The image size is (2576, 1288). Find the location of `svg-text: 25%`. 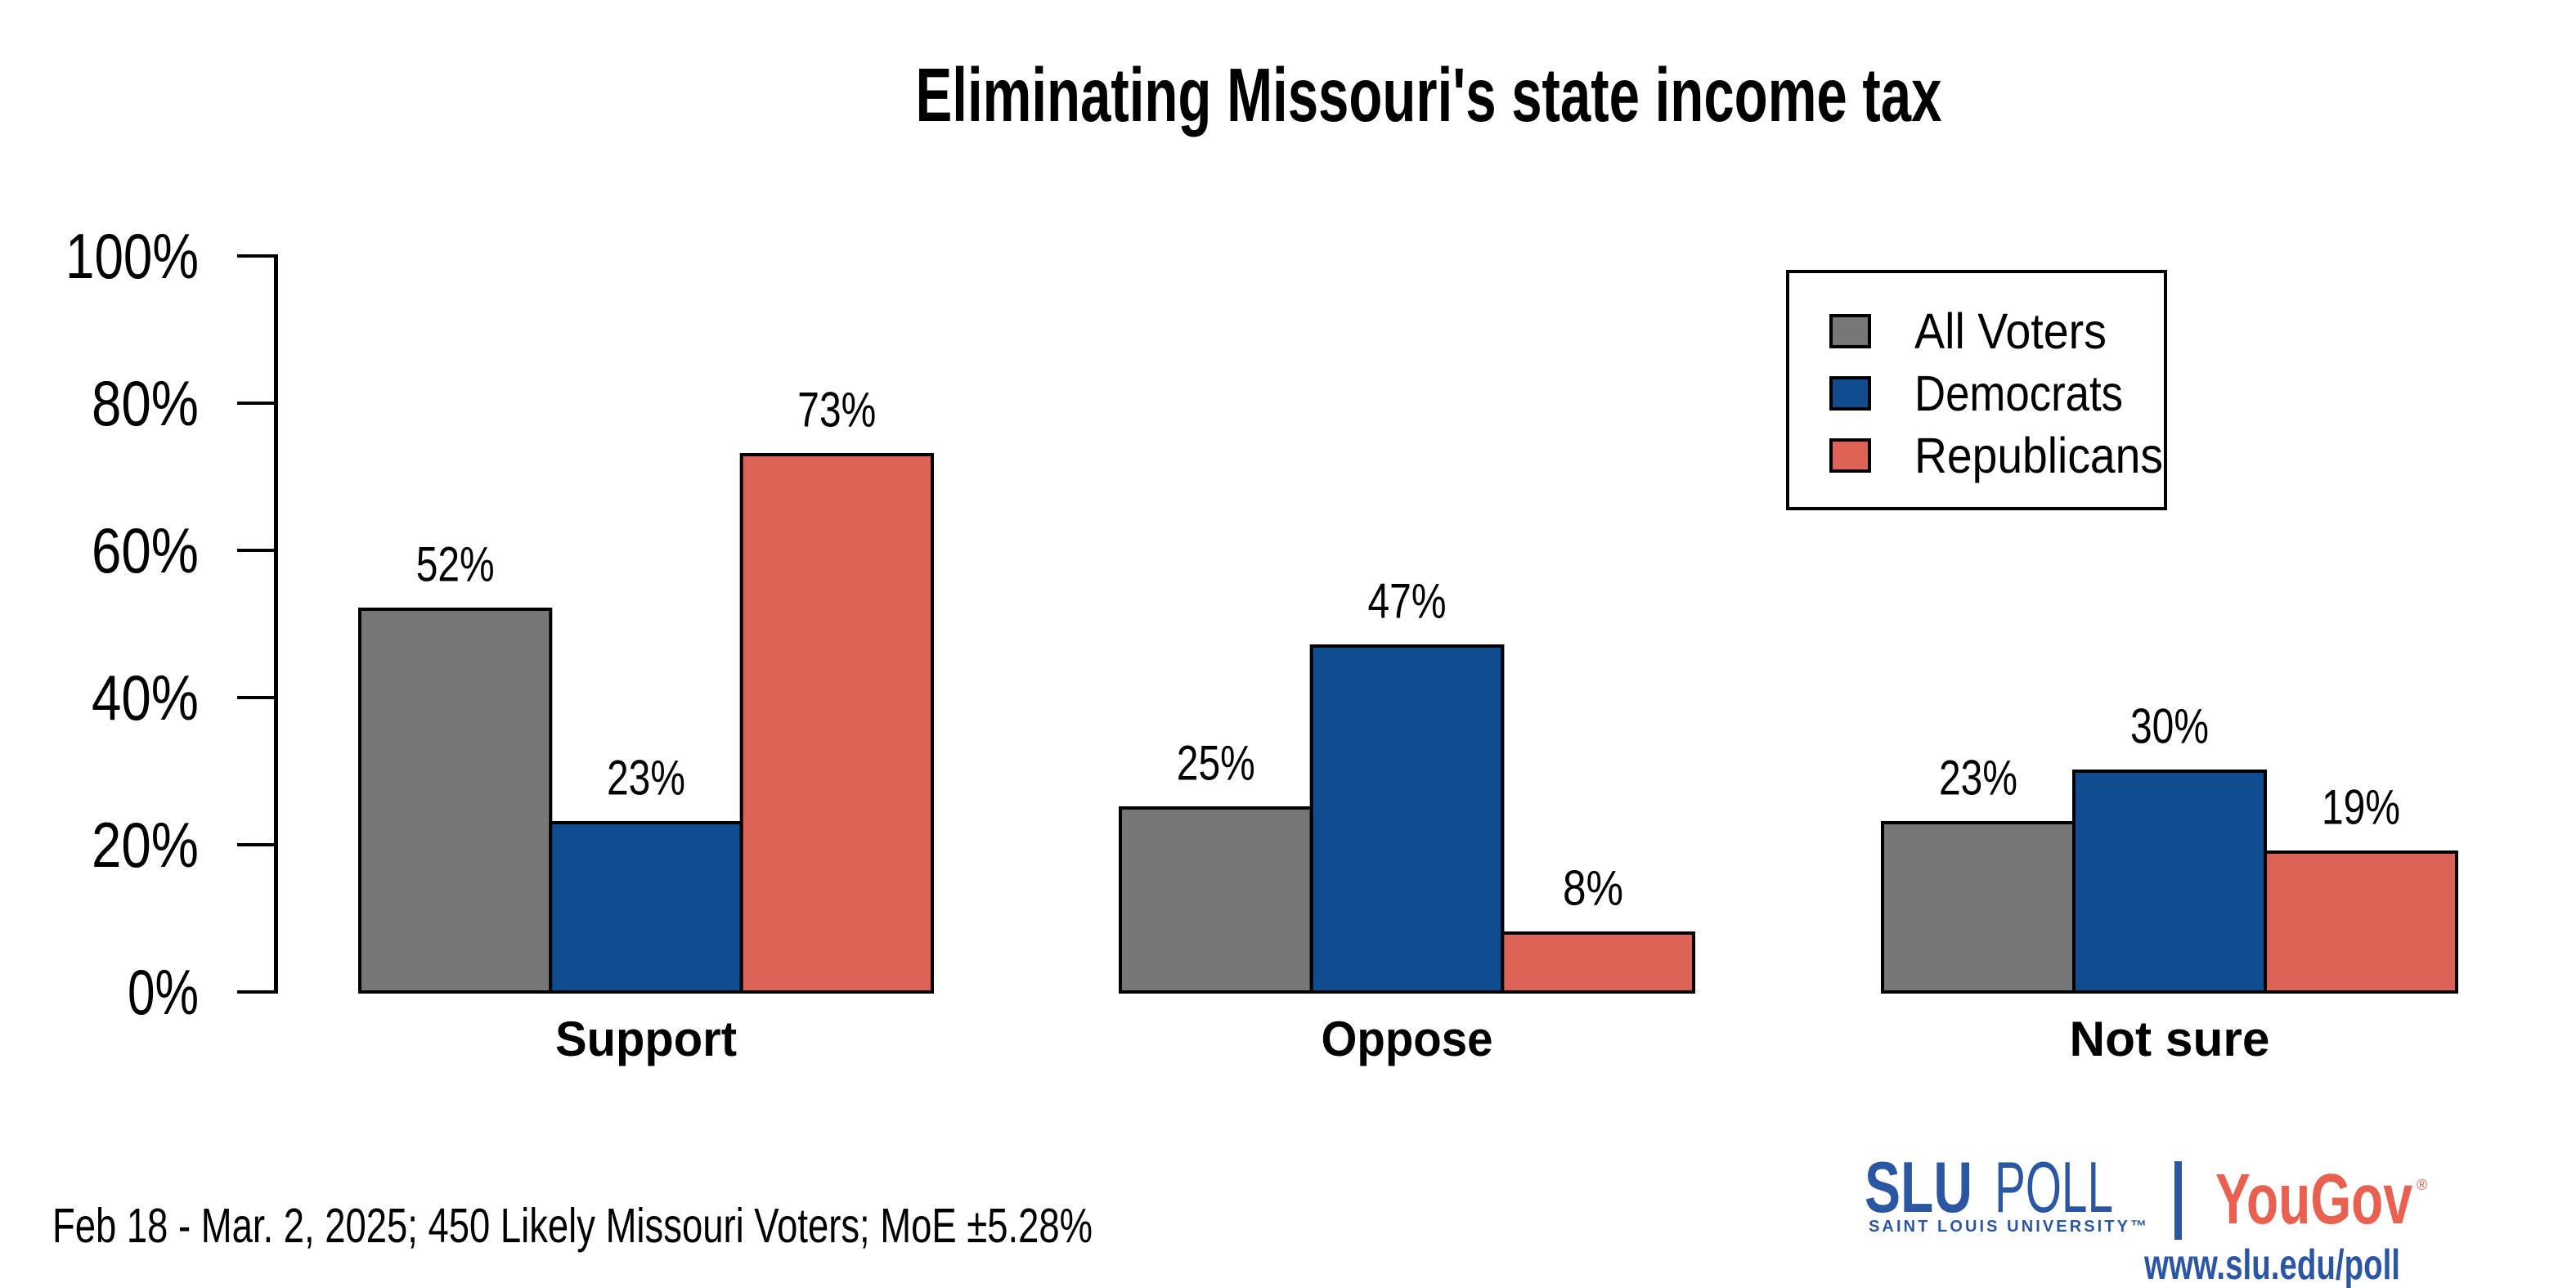

svg-text: 25% is located at coordinates (1216, 764).